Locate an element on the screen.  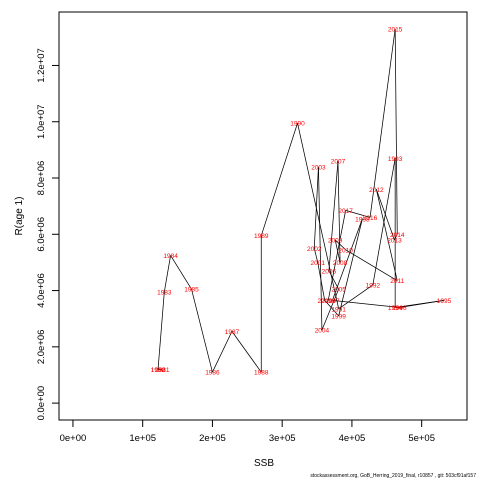
series-segment-2013-2014 is located at coordinates (396, 237).